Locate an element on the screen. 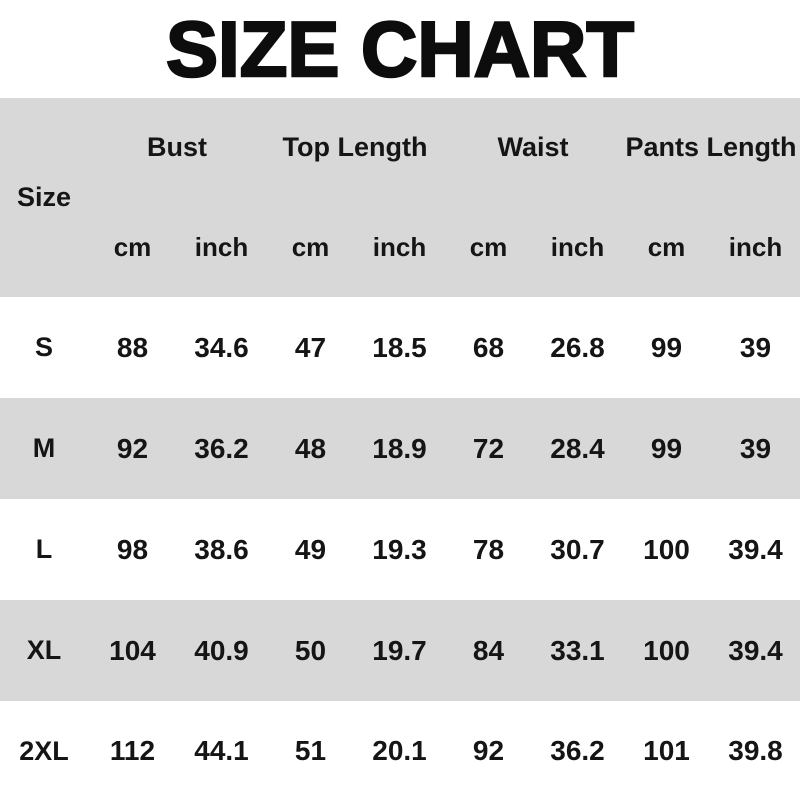  value-cell: 33.1 is located at coordinates (577, 650).